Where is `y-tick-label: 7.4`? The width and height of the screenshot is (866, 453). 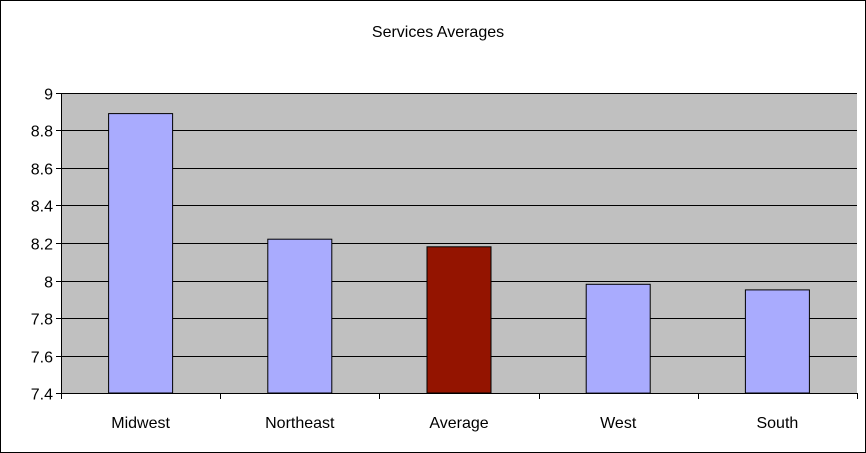 y-tick-label: 7.4 is located at coordinates (42, 395).